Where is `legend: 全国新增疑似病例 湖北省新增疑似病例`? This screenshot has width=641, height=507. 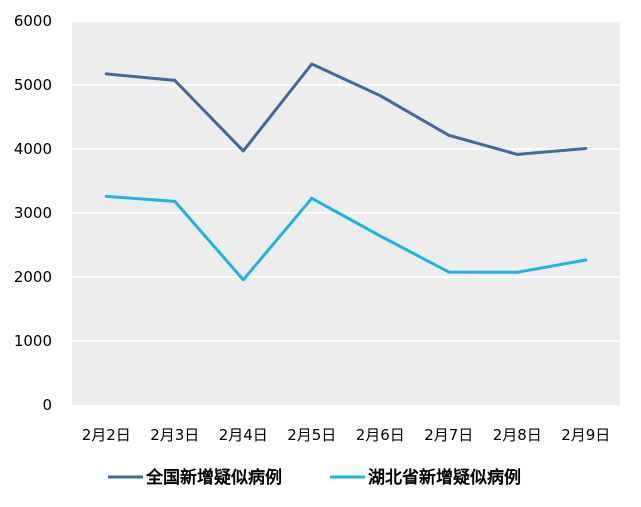
legend: 全国新增疑似病例 湖北省新增疑似病例 is located at coordinates (314, 477).